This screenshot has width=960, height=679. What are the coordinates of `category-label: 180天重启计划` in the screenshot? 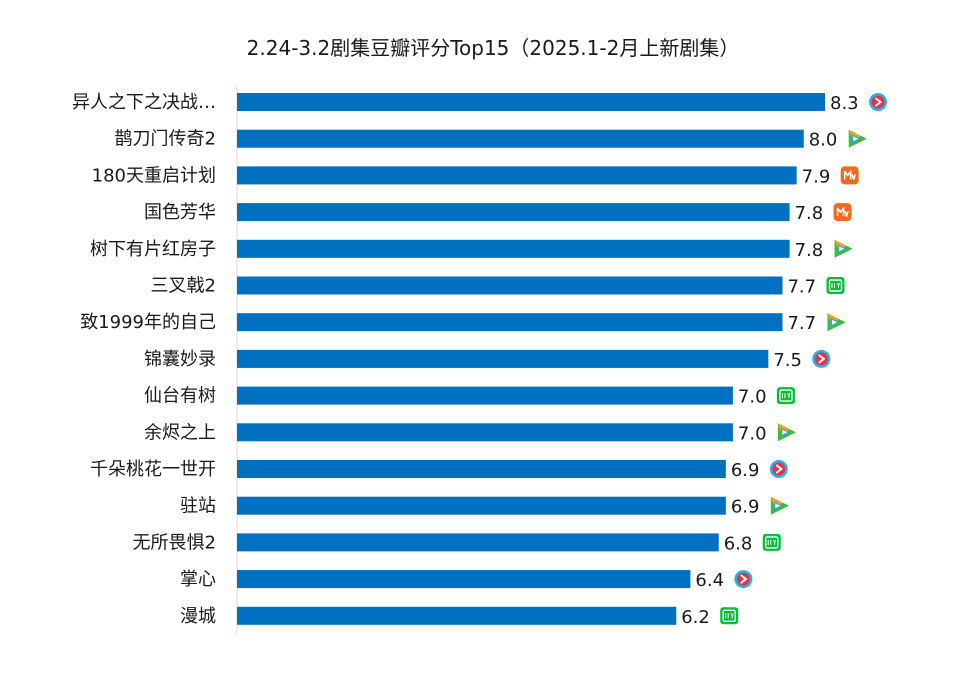 It's located at (154, 175).